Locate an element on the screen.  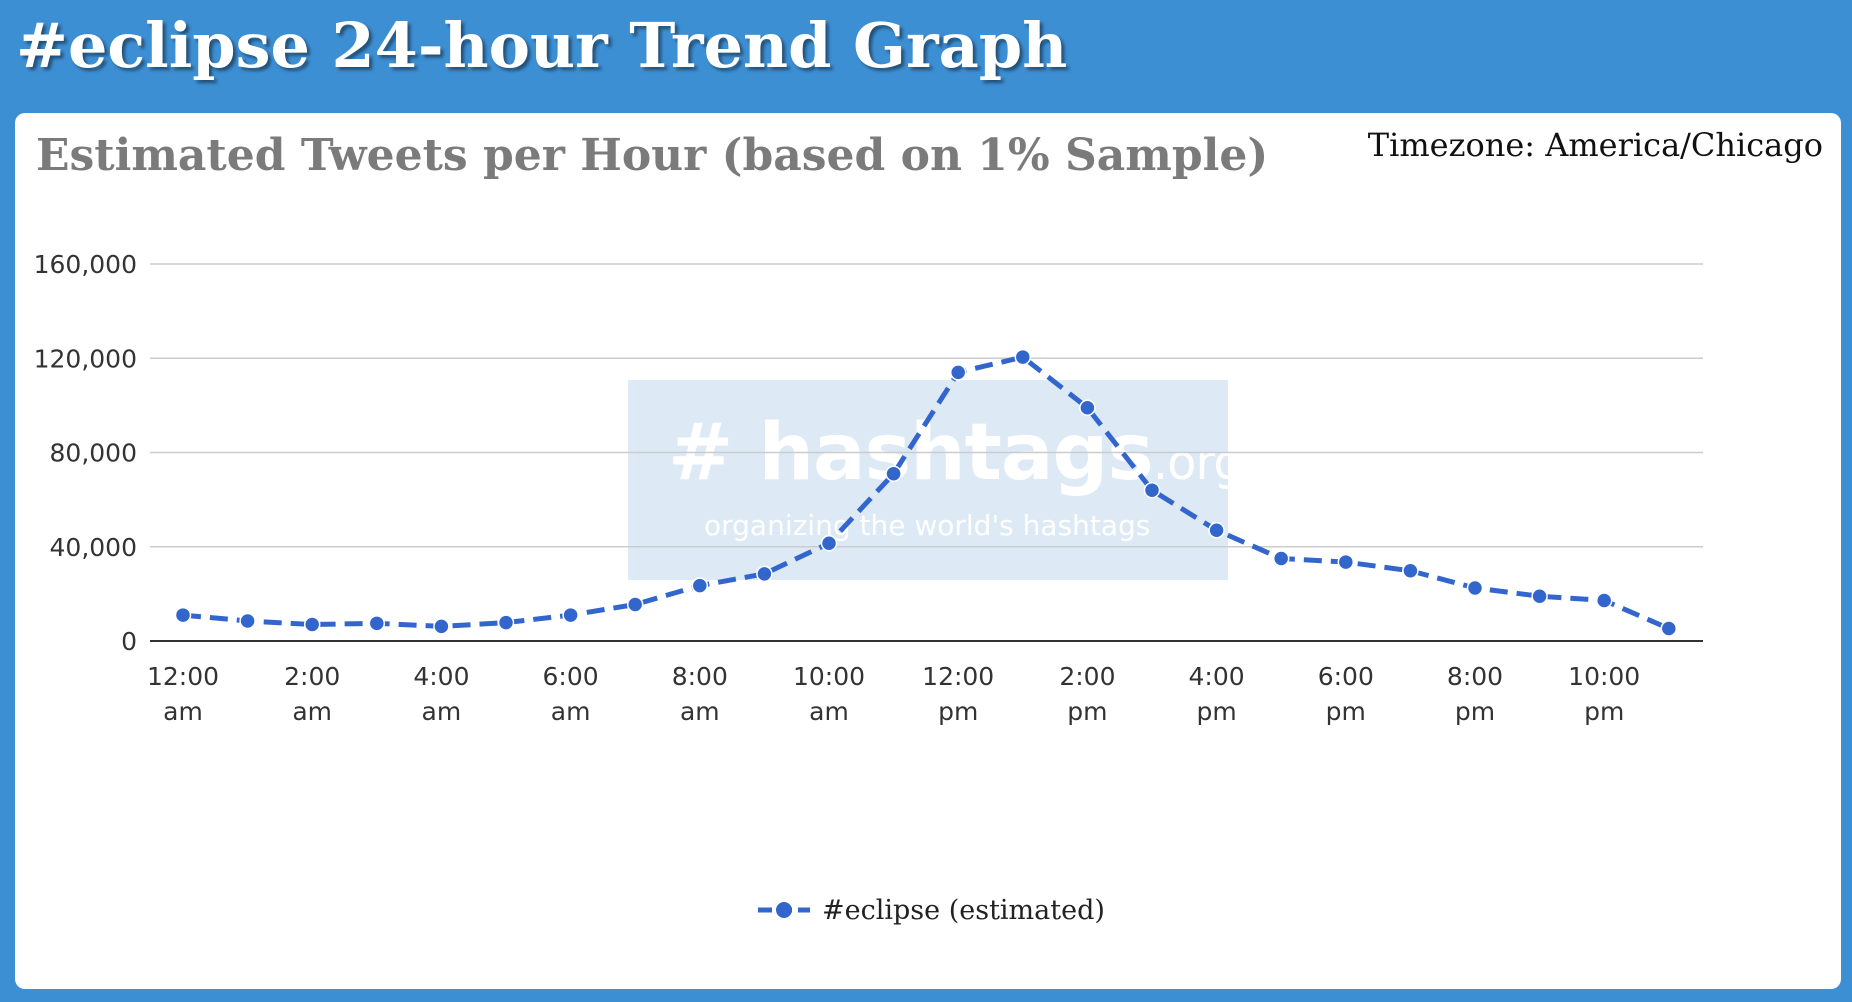
timezone-label: Timezone: America/Chicago is located at coordinates (1595, 145).